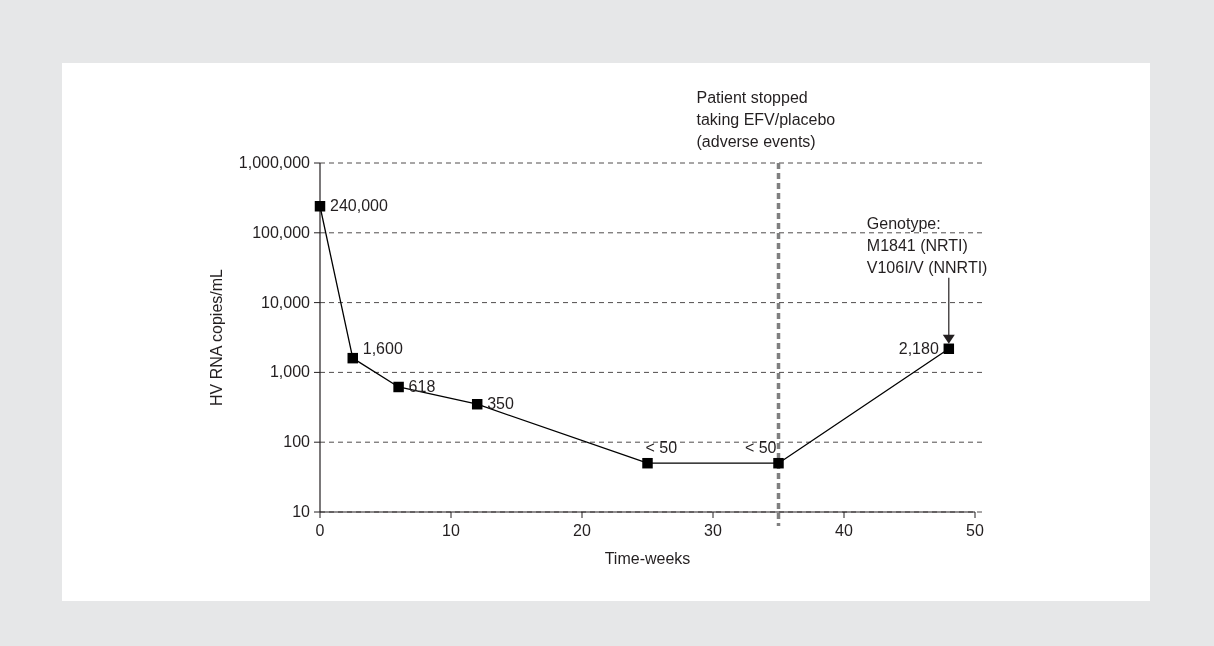  What do you see at coordinates (274, 162) in the screenshot?
I see `y-tick-label: 1,000,000` at bounding box center [274, 162].